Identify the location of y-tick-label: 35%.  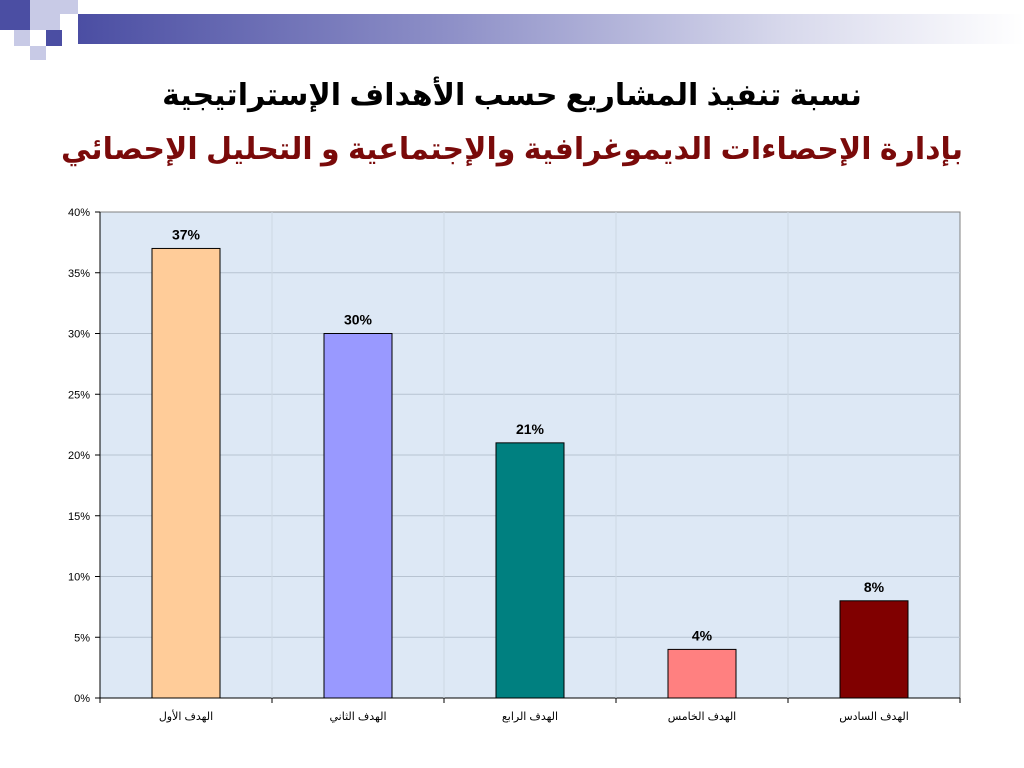
(79, 274).